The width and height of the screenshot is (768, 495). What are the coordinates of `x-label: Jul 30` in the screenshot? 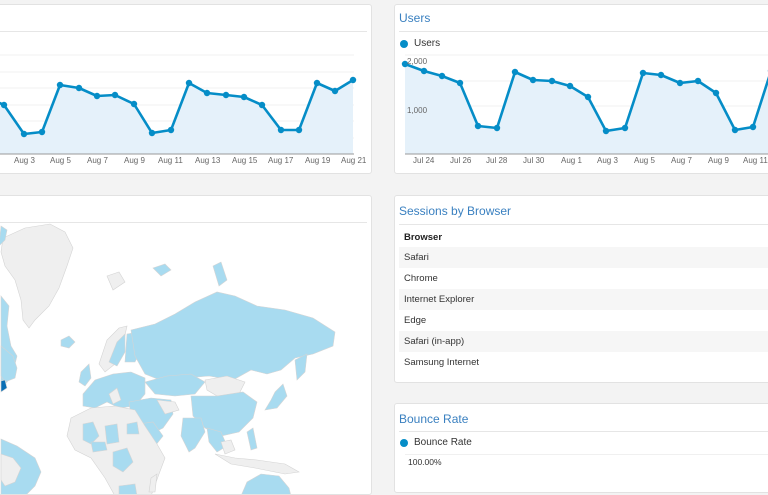 It's located at (533, 160).